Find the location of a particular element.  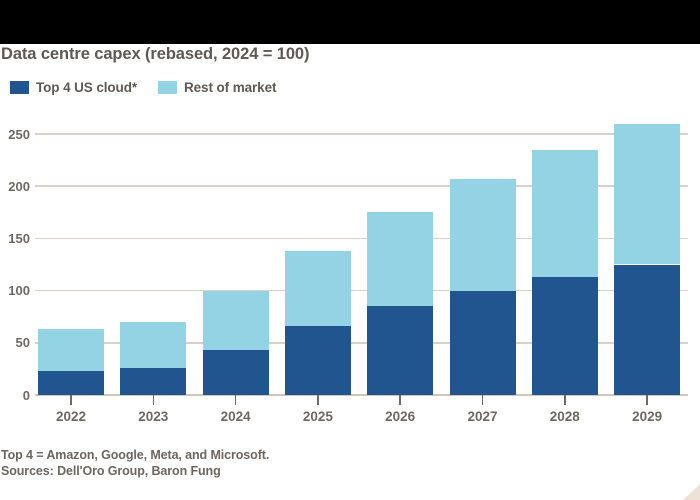

x-axis-label-2025: 2025 is located at coordinates (317, 416).